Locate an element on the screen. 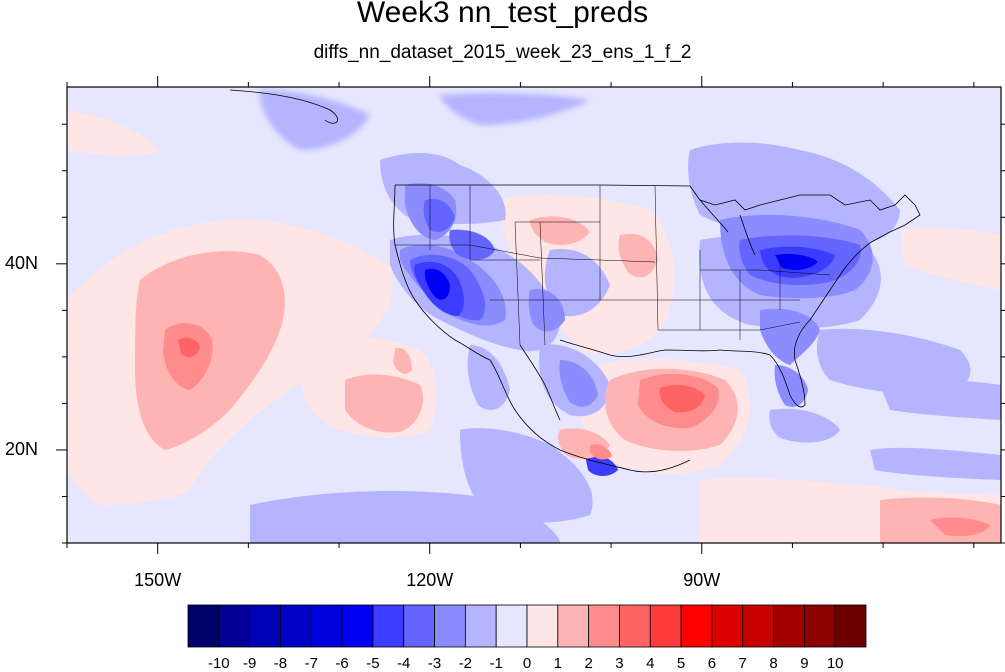 The height and width of the screenshot is (672, 1005). colorbar-tick-label: -10 is located at coordinates (218, 663).